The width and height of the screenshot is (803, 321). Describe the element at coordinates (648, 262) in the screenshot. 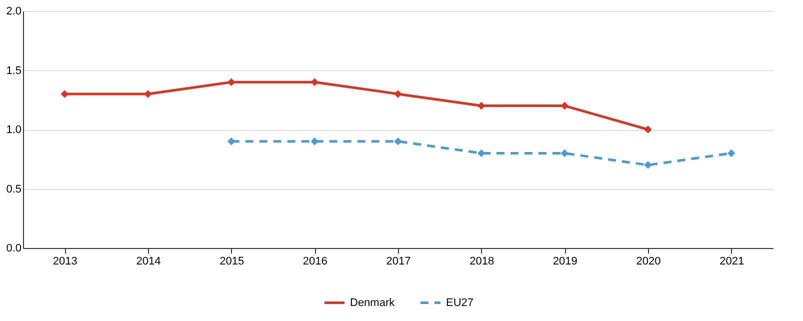

I see `x-tick-label: 2020` at that location.